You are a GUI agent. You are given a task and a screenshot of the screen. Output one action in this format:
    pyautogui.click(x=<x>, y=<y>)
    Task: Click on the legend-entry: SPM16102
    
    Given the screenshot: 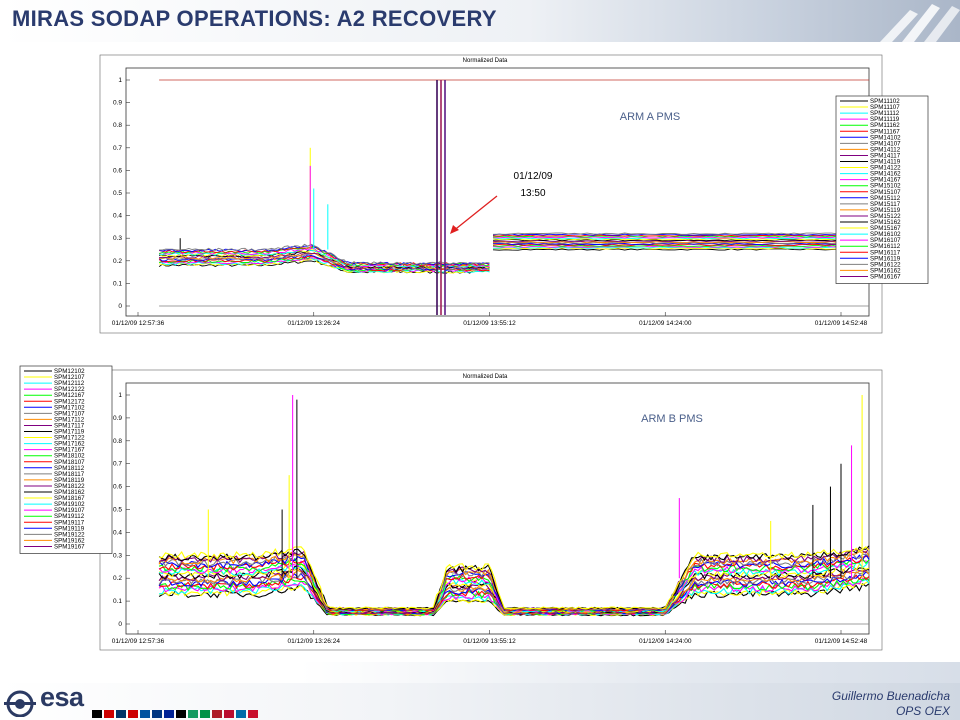 What is the action you would take?
    pyautogui.click(x=885, y=234)
    